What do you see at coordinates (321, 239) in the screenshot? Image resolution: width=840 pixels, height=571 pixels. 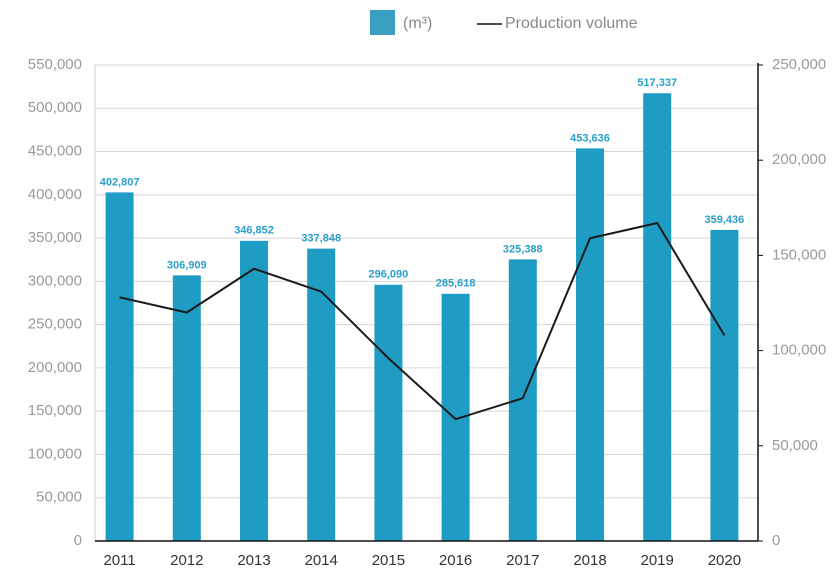 I see `value-label: 337,848` at bounding box center [321, 239].